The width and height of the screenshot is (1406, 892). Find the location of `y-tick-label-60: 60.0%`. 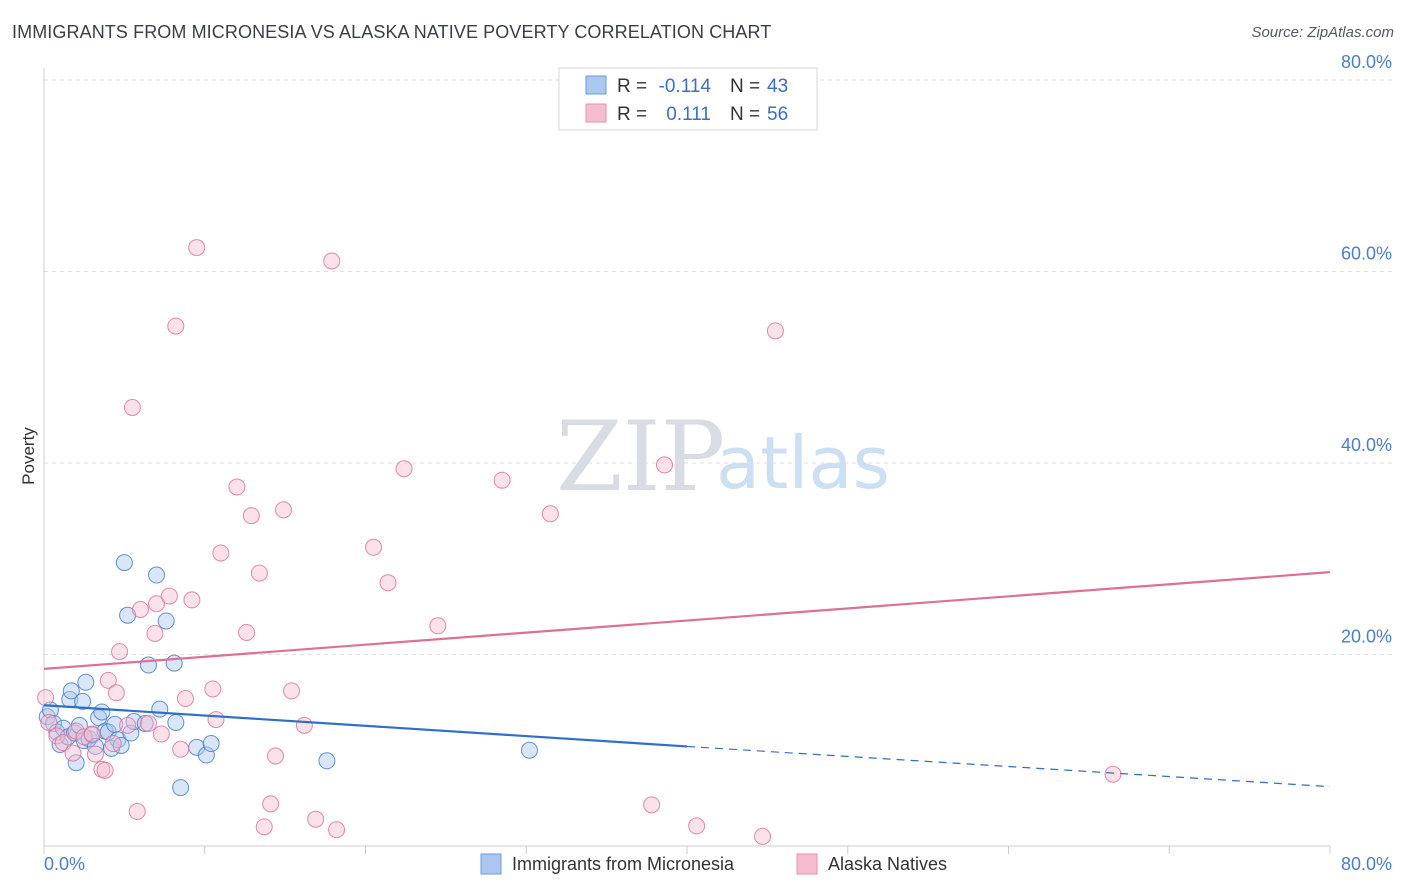

y-tick-label-60: 60.0% is located at coordinates (1366, 254).